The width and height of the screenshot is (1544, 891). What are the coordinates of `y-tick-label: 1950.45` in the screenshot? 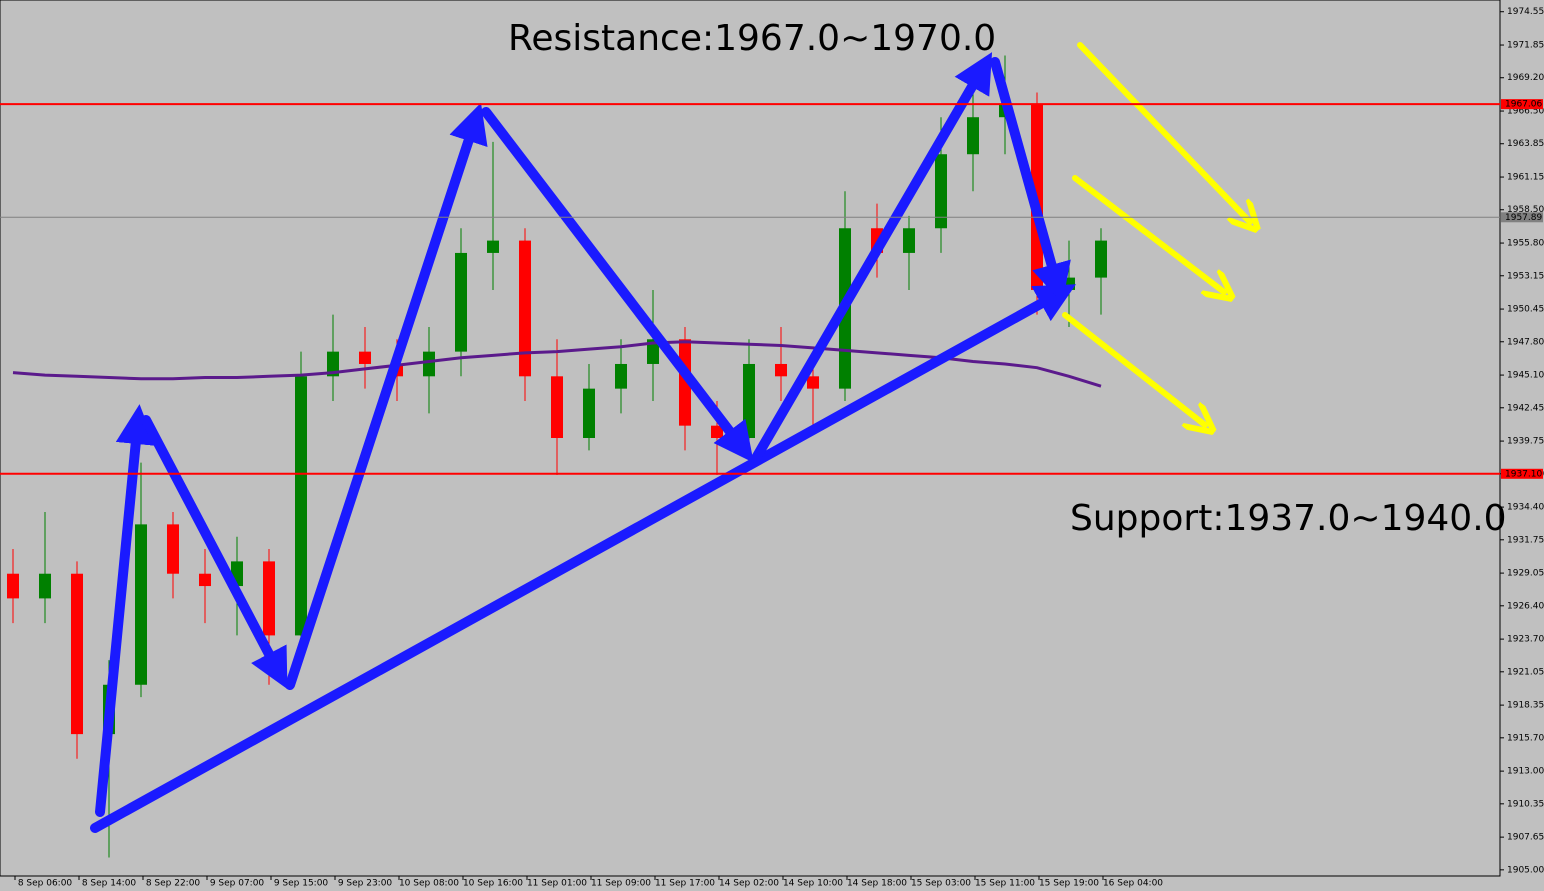 It's located at (1525, 310).